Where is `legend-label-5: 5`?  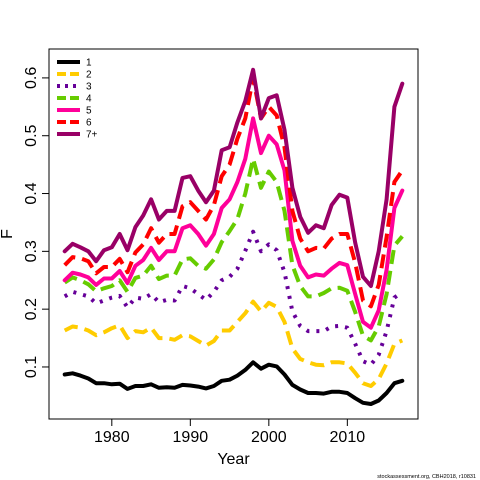
legend-label-5: 5 is located at coordinates (89, 111).